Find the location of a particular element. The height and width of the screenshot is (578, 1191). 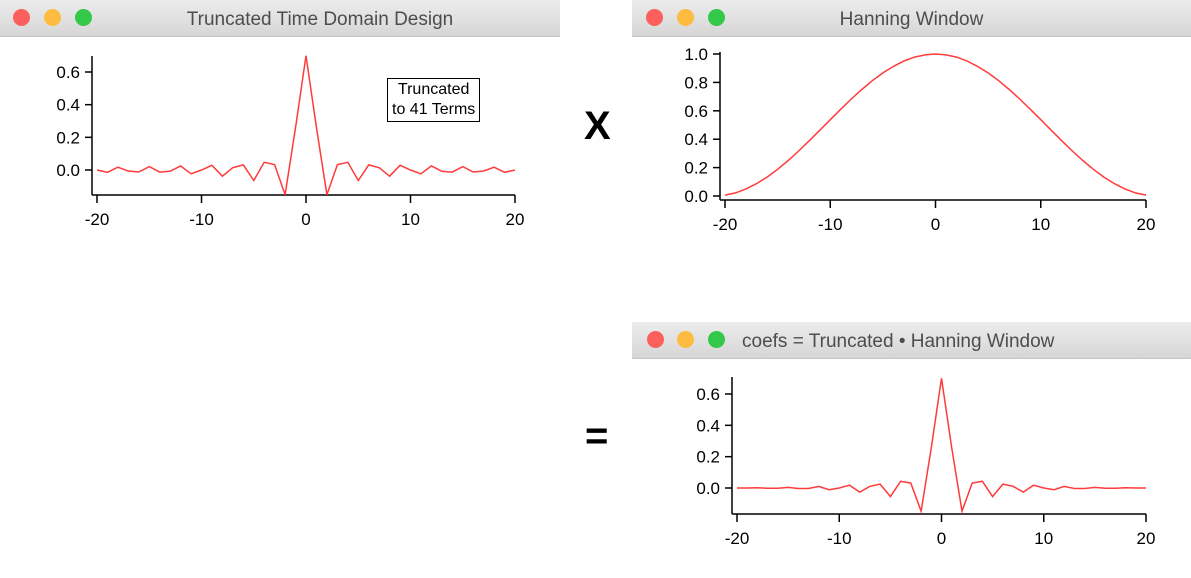

hanning-chart: -20 -10 0 10 20 0.0 0.2 0.4 0.6 0.8 1.0 is located at coordinates (920, 139).